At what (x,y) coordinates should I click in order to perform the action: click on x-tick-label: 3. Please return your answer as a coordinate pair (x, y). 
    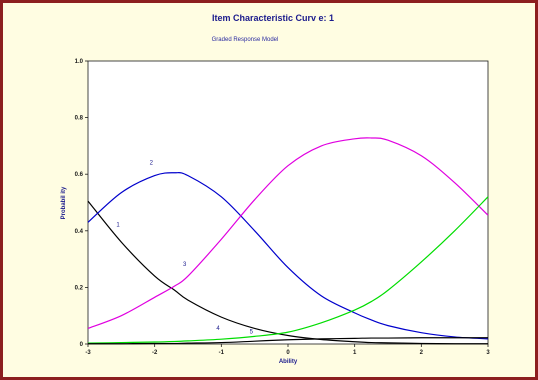
    Looking at the image, I should click on (488, 353).